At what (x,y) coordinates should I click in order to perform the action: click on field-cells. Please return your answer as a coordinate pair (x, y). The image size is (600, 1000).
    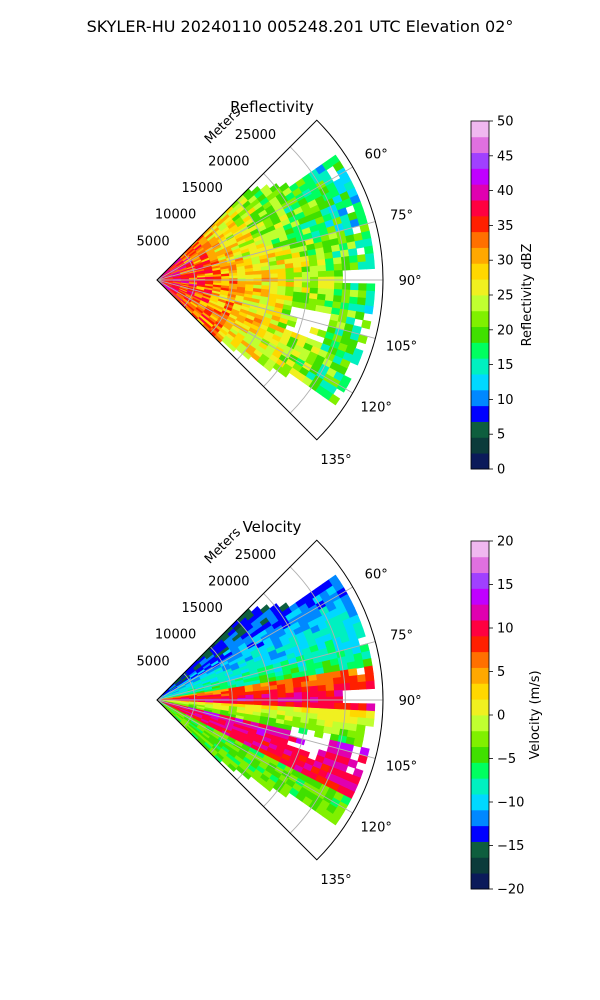
    Looking at the image, I should click on (266, 700).